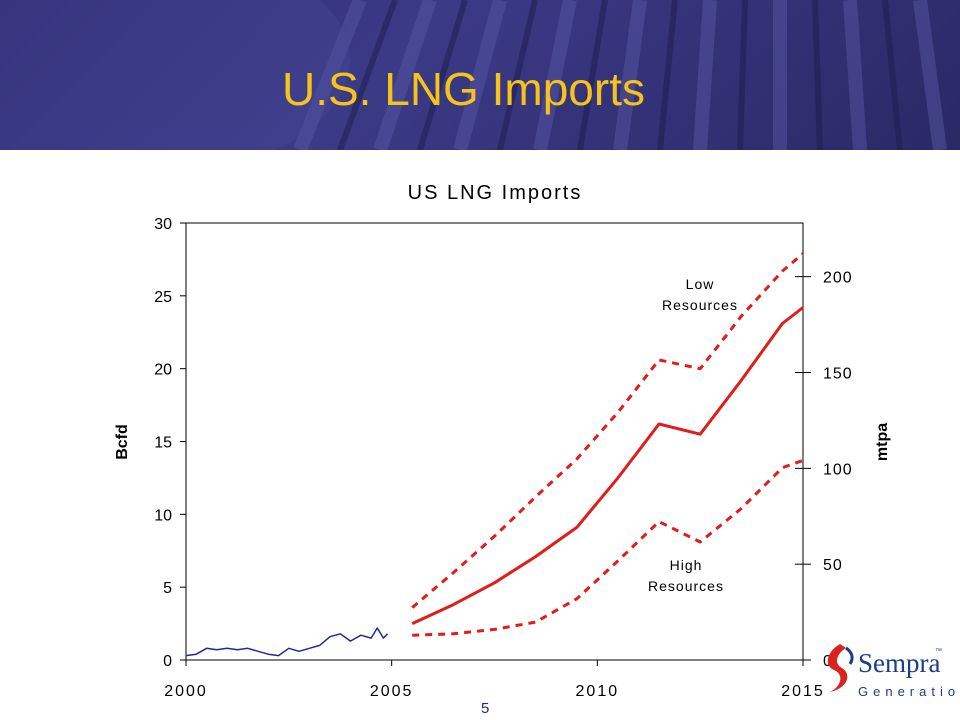 Image resolution: width=960 pixels, height=720 pixels. Describe the element at coordinates (163, 224) in the screenshot. I see `y-tick-label: 30` at that location.